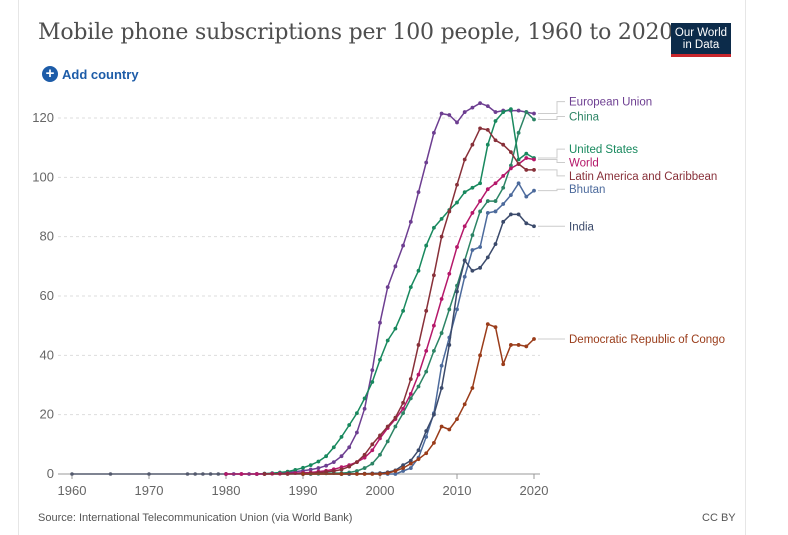 The height and width of the screenshot is (535, 788). I want to click on series-label: China, so click(584, 118).